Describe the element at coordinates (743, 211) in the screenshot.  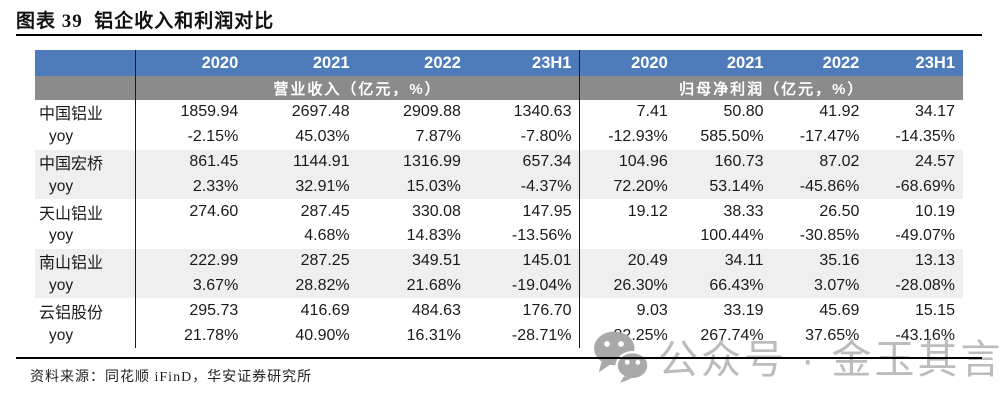
I see `profit-value: 38.33` at that location.